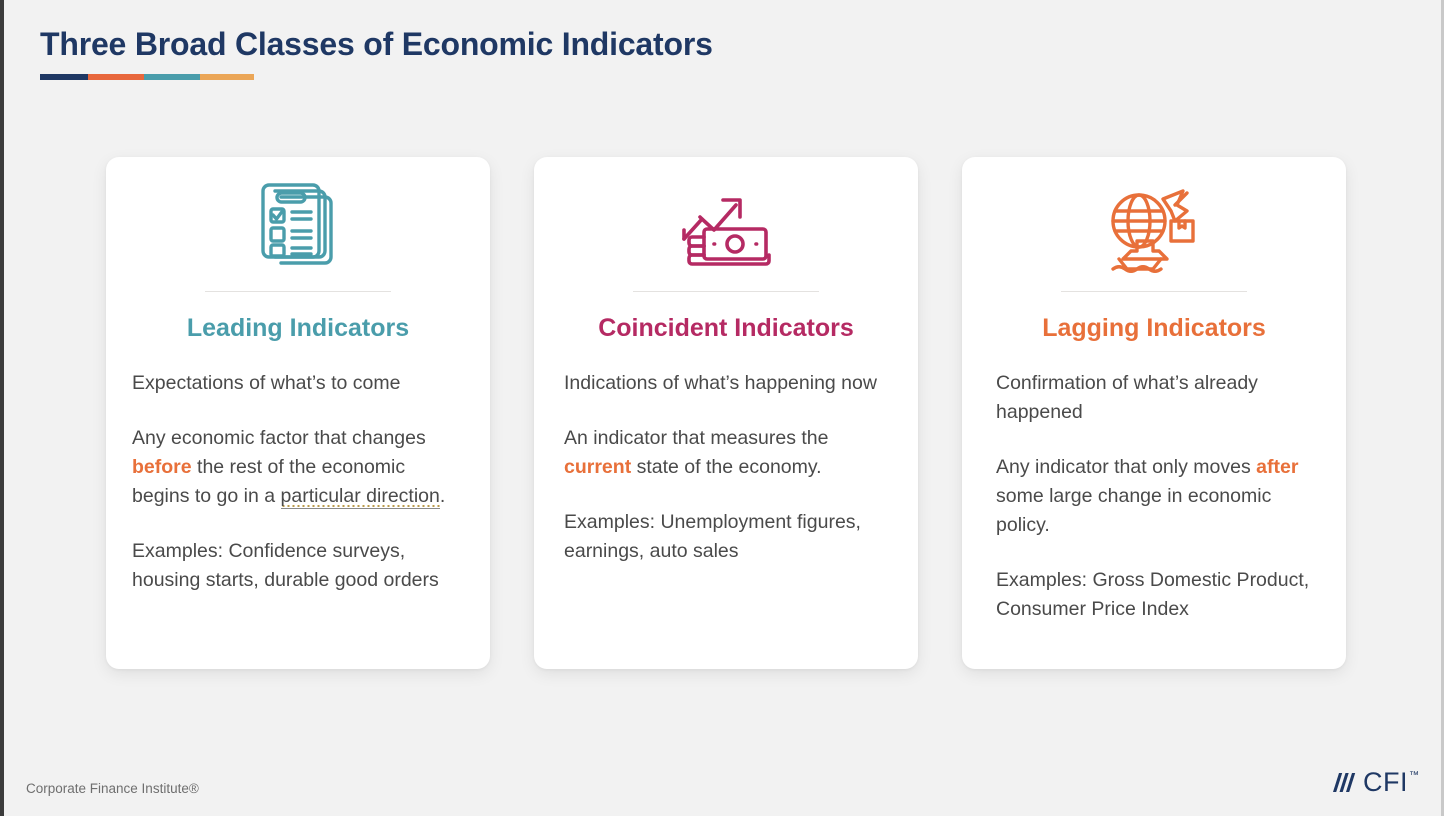 This screenshot has width=1444, height=816. Describe the element at coordinates (298, 328) in the screenshot. I see `card-heading: Leading Indicators` at that location.